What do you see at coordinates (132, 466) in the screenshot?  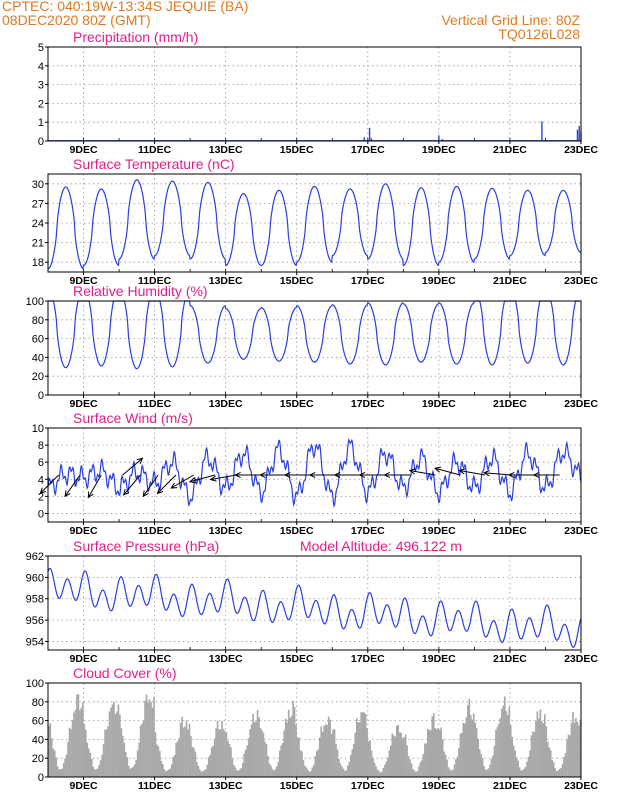 I see `wind-vector` at bounding box center [132, 466].